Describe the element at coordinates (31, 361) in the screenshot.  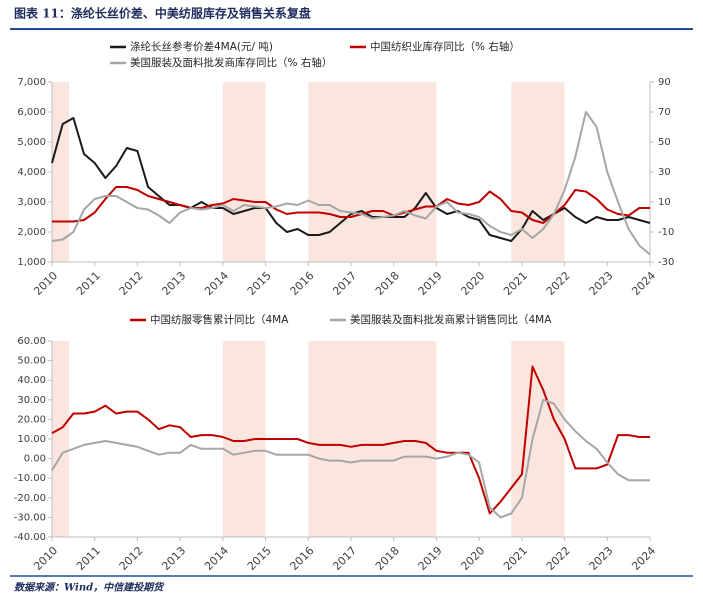
I see `y-tick-label: 50.00` at that location.